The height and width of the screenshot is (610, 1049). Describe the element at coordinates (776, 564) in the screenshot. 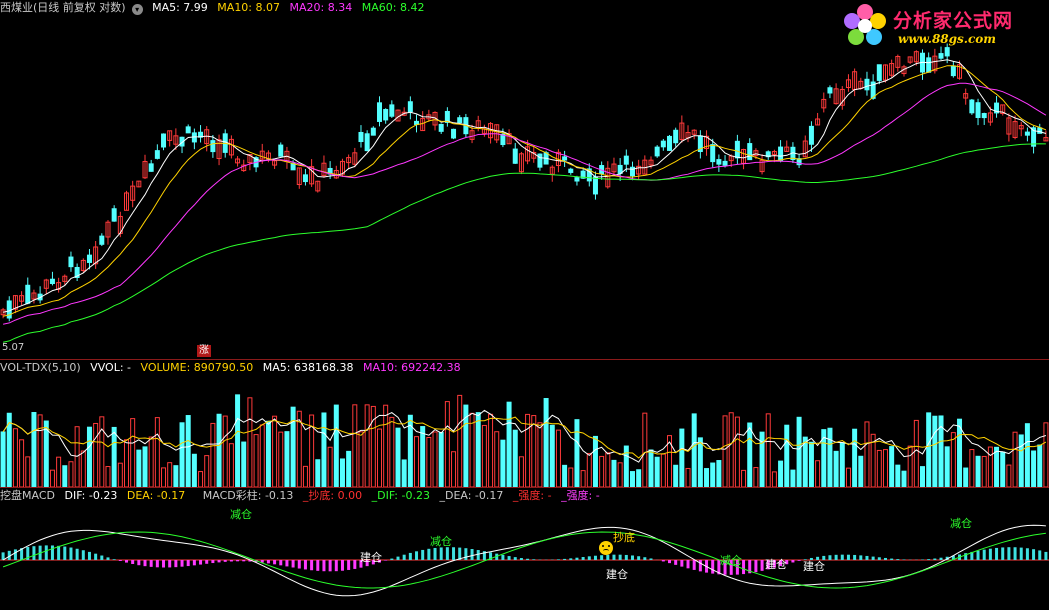

I see `signal-build-label: 建仓` at that location.